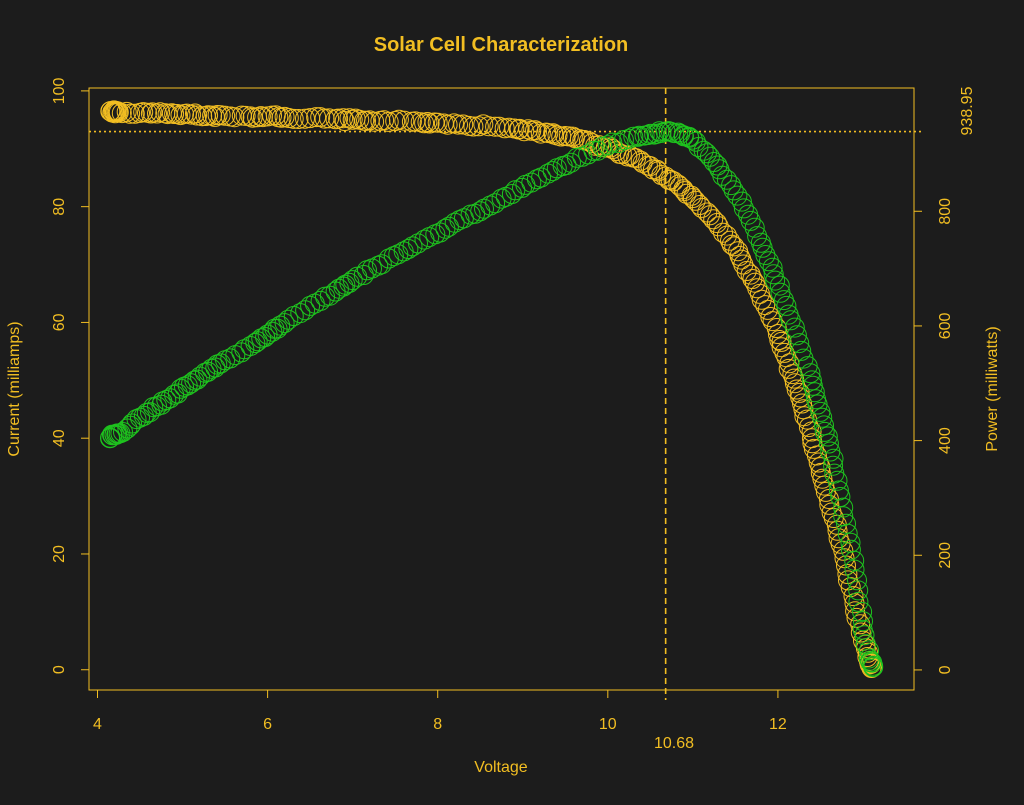 This screenshot has width=1024, height=805. I want to click on y-right-tick-label: 200, so click(945, 555).